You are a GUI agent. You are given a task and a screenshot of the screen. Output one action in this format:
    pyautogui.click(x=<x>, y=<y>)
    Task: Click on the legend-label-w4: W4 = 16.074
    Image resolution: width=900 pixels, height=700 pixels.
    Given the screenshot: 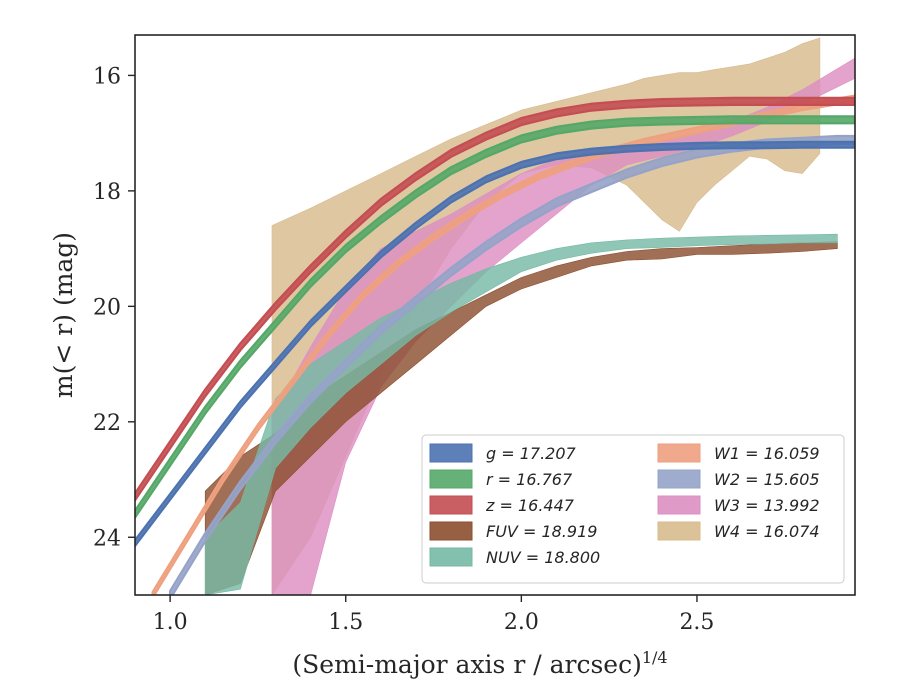 What is the action you would take?
    pyautogui.click(x=767, y=531)
    